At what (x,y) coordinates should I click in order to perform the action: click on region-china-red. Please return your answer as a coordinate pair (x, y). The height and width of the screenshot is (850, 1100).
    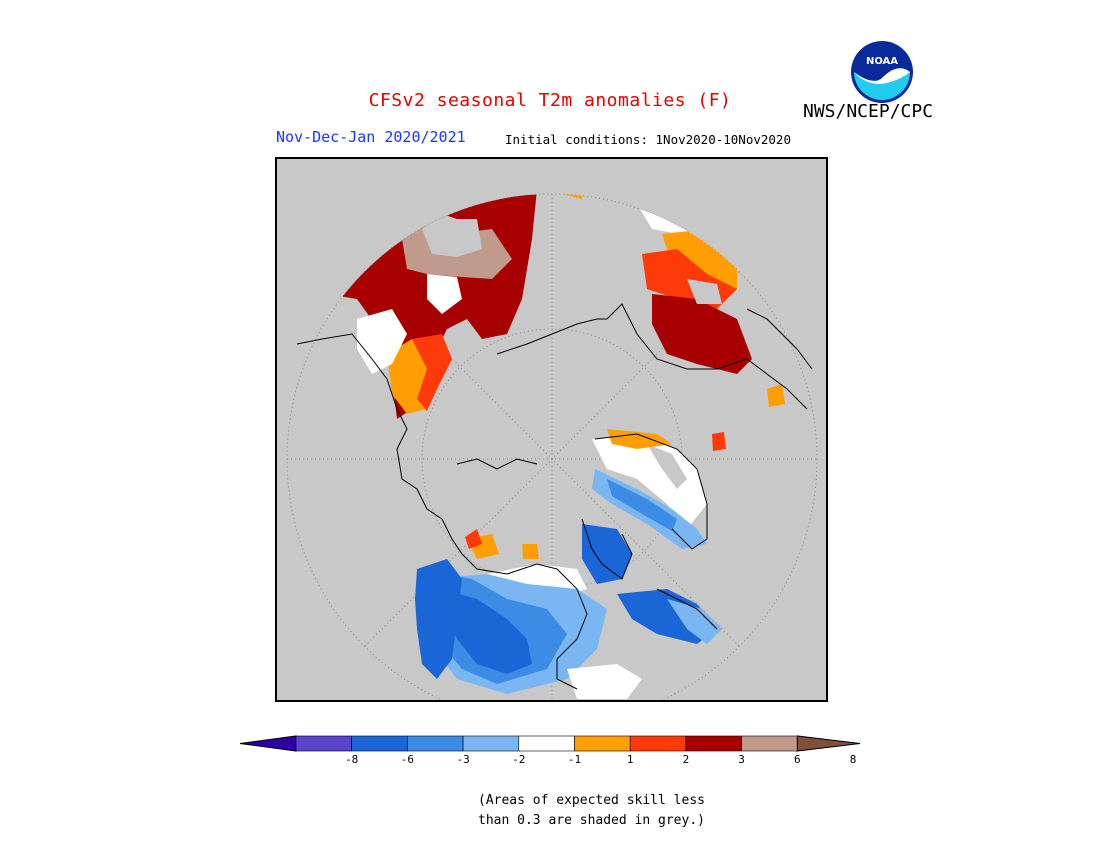
    Looking at the image, I should click on (432, 372).